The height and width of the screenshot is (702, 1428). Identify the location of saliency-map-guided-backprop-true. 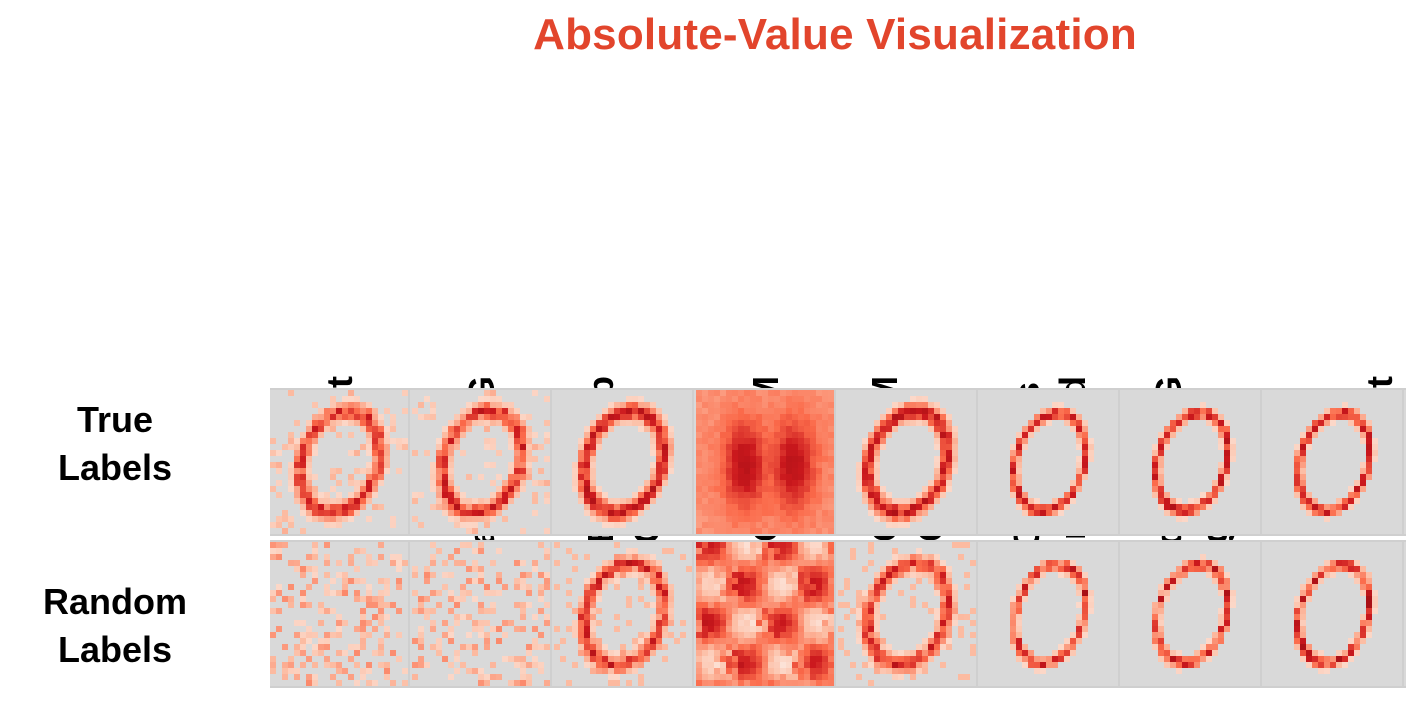
(624, 462).